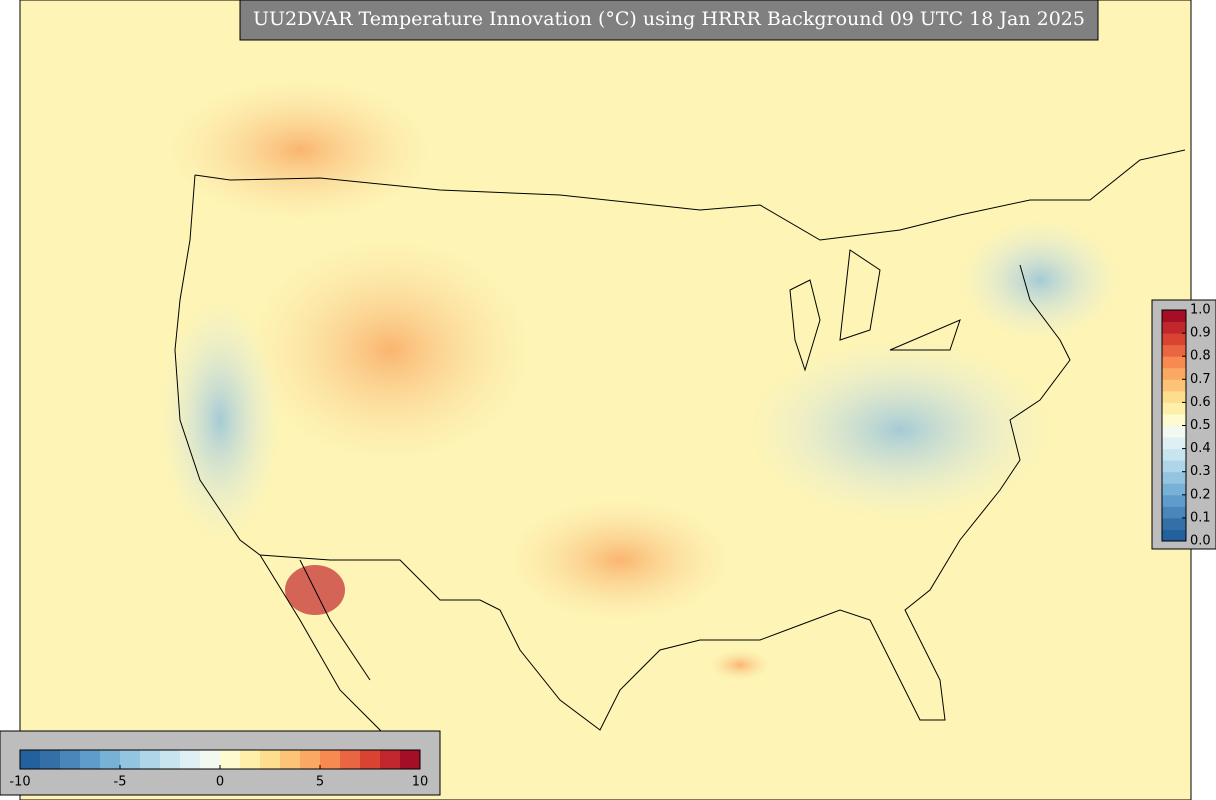 This screenshot has width=1216, height=800. What do you see at coordinates (875, 310) in the screenshot?
I see `lake` at bounding box center [875, 310].